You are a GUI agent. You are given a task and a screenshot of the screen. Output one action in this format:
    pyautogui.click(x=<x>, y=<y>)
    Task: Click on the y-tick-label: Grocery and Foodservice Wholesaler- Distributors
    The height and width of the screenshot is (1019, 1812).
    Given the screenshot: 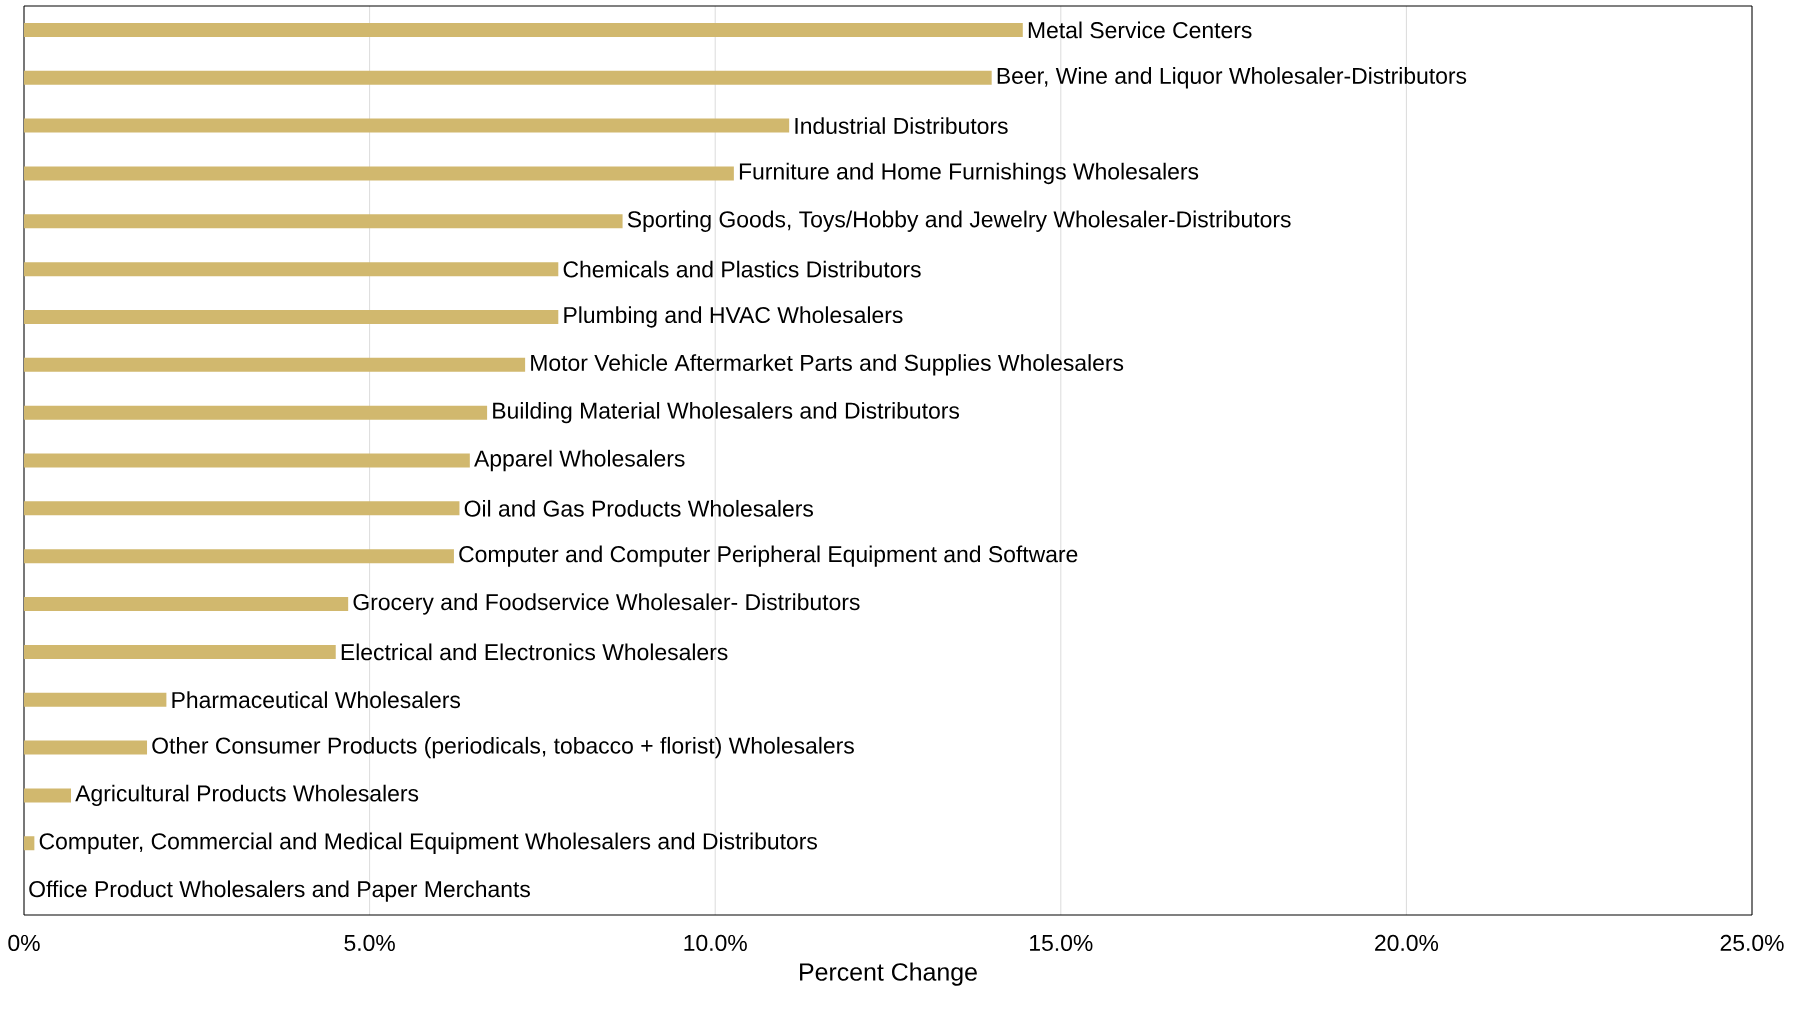 What is the action you would take?
    pyautogui.click(x=606, y=604)
    